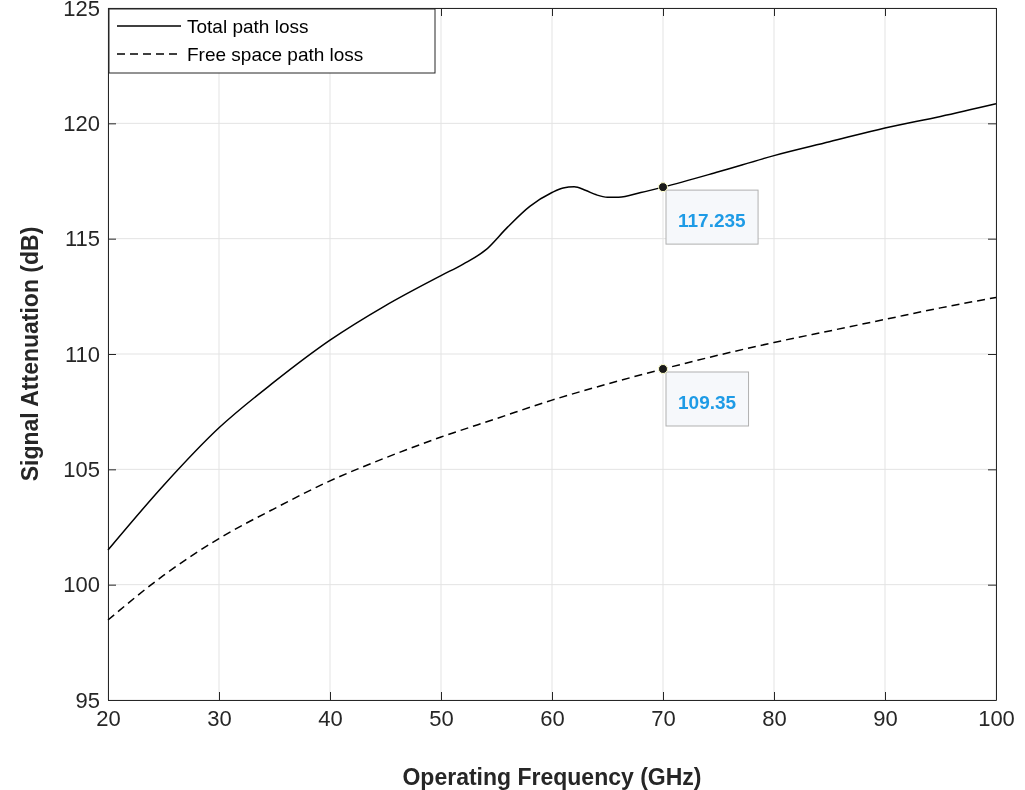  I want to click on x-tick-label: 60, so click(552, 718).